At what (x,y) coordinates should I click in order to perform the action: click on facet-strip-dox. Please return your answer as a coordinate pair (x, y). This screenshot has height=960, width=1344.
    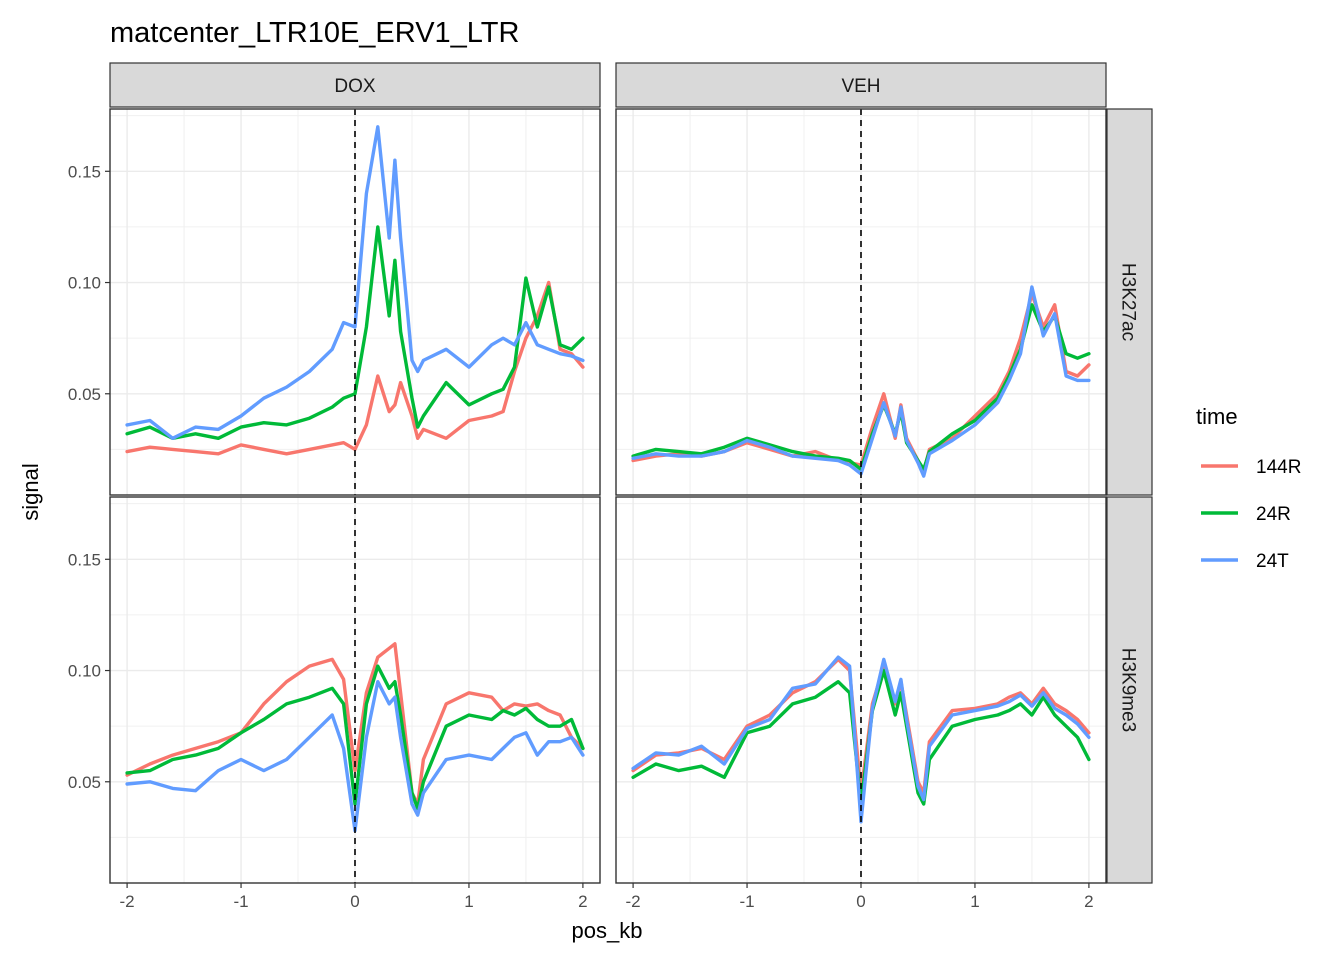
    Looking at the image, I should click on (355, 85).